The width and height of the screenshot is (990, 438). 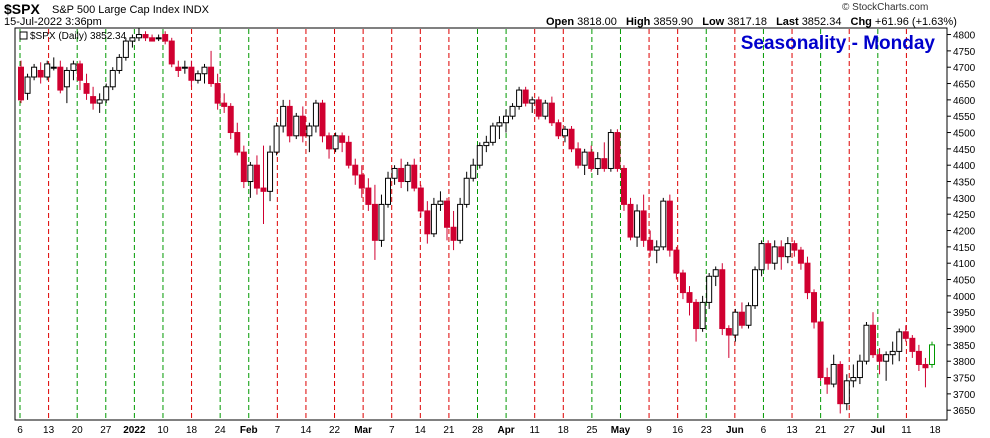 I want to click on y-tick-label: 4500, so click(x=964, y=134).